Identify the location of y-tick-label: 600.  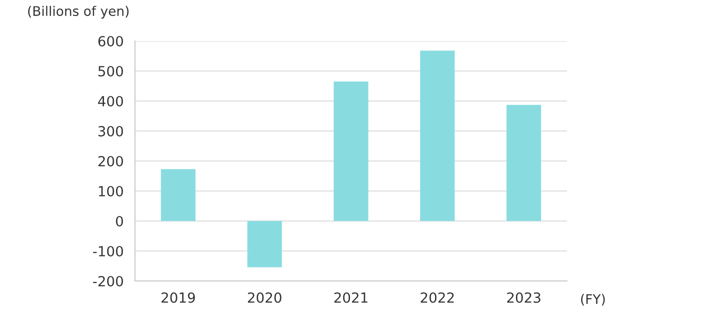
(110, 41).